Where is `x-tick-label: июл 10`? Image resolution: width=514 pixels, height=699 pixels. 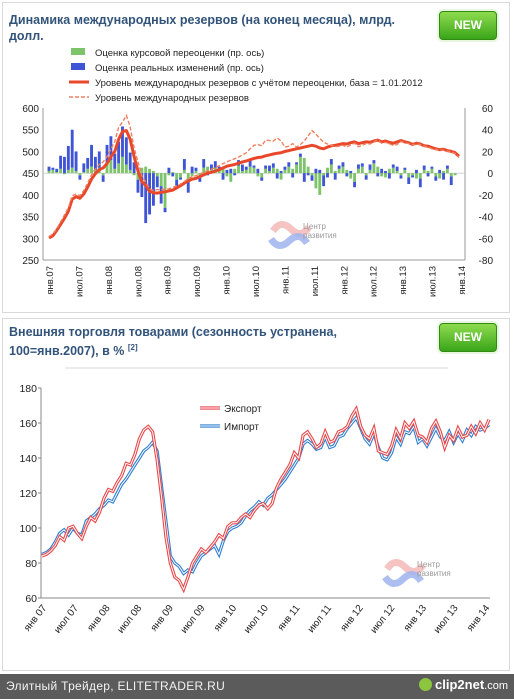
x-tick-label: июл 10 is located at coordinates (256, 619).